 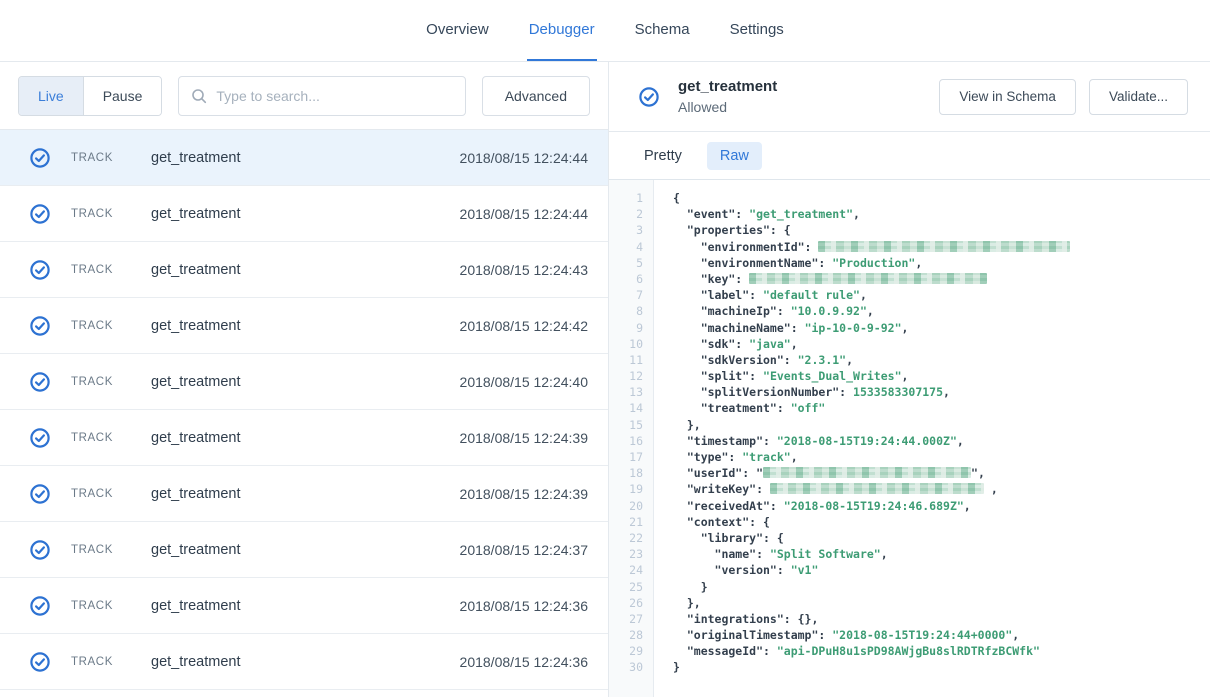 What do you see at coordinates (941, 392) in the screenshot?
I see `code-line: "splitVersionNumber": 1533583307175,` at bounding box center [941, 392].